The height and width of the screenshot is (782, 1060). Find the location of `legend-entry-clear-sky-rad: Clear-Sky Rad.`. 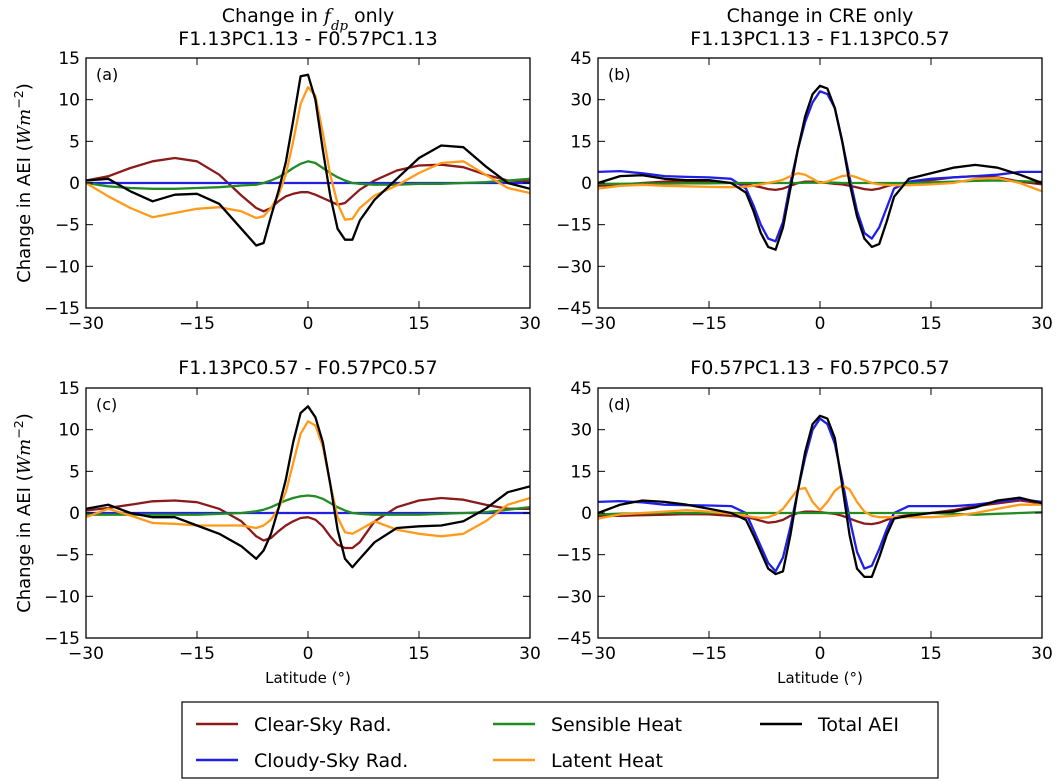

legend-entry-clear-sky-rad: Clear-Sky Rad. is located at coordinates (294, 725).